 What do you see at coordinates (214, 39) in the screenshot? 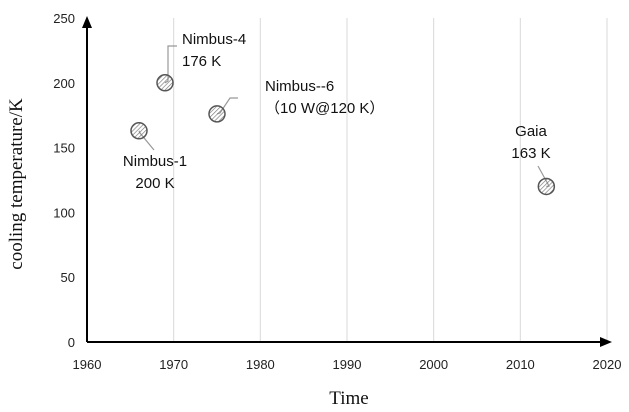
I see `point-label-line: Nimbus-4` at bounding box center [214, 39].